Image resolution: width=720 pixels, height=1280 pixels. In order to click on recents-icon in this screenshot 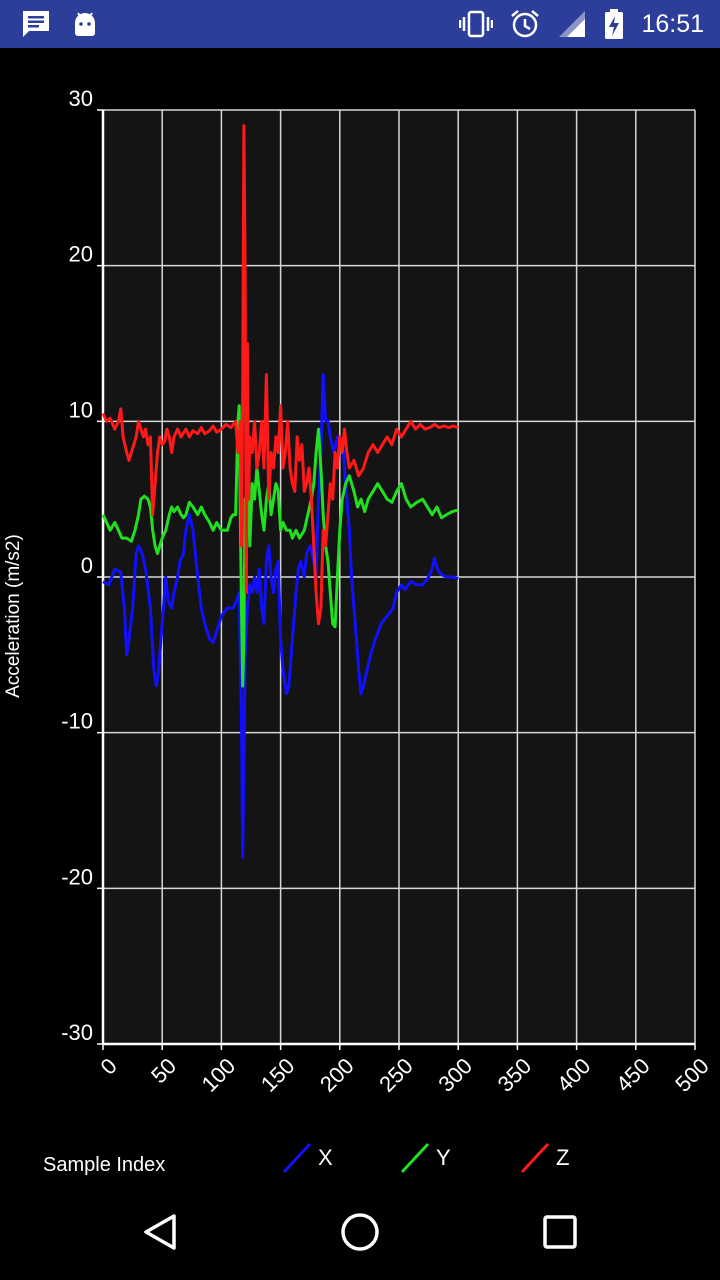, I will do `click(560, 1232)`.